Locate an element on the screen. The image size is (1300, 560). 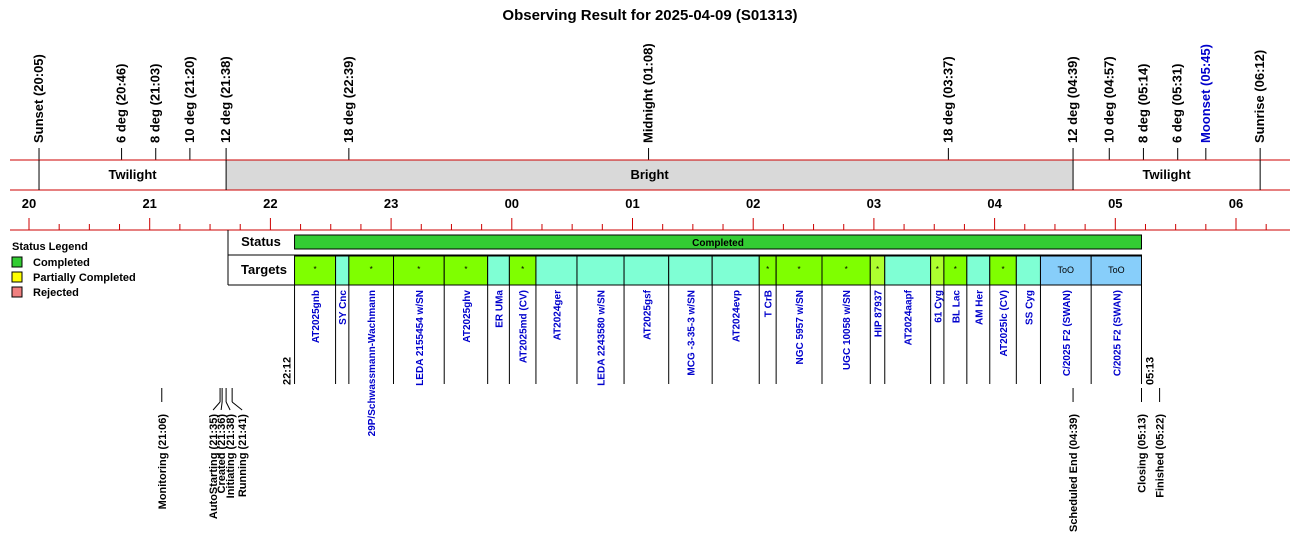
status-bar-group: Completed is located at coordinates (684, 258).